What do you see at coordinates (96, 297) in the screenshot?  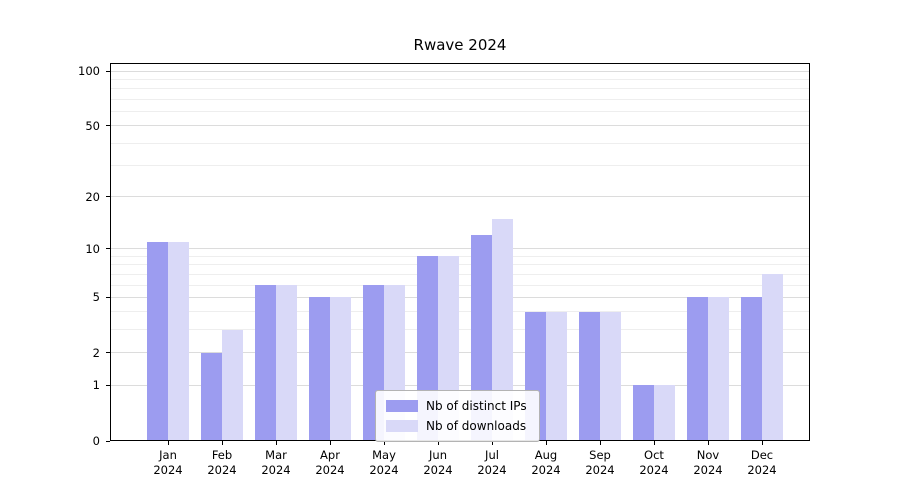 I see `y-tick-label-5: 5` at bounding box center [96, 297].